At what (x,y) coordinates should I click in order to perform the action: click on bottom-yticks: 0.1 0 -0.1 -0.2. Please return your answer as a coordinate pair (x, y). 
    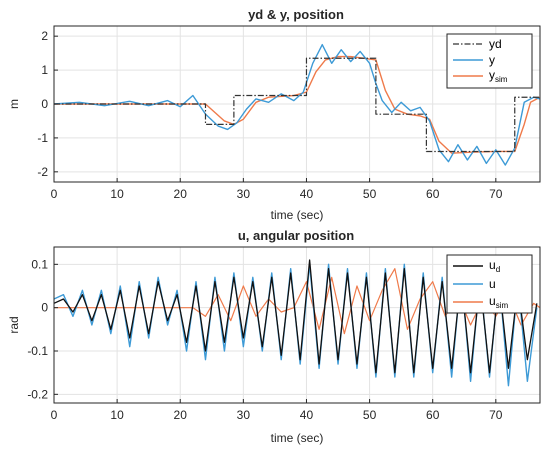
    Looking at the image, I should click on (42, 329).